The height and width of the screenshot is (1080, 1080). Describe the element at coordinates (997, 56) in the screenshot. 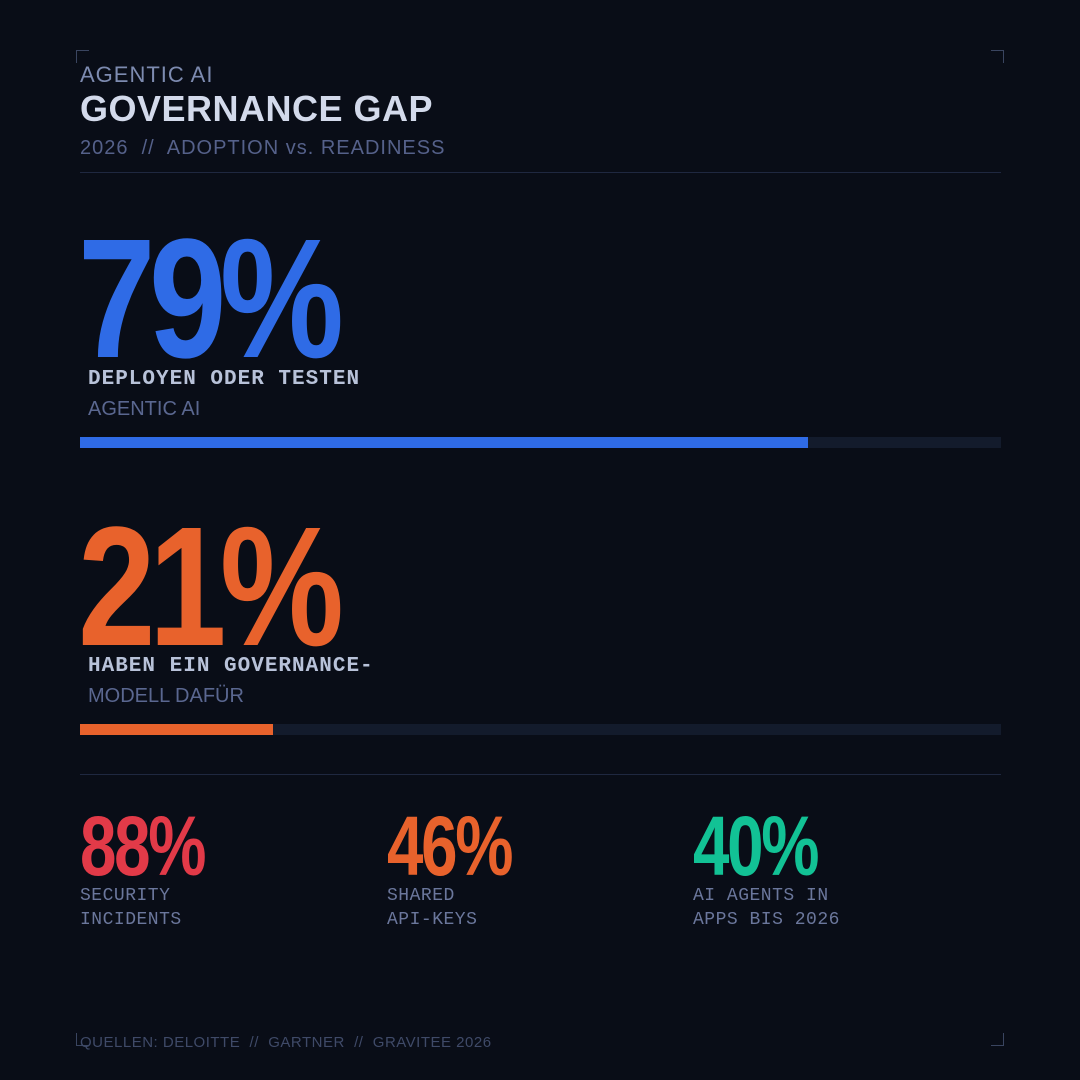

I see `corner-bracket-top-right` at that location.